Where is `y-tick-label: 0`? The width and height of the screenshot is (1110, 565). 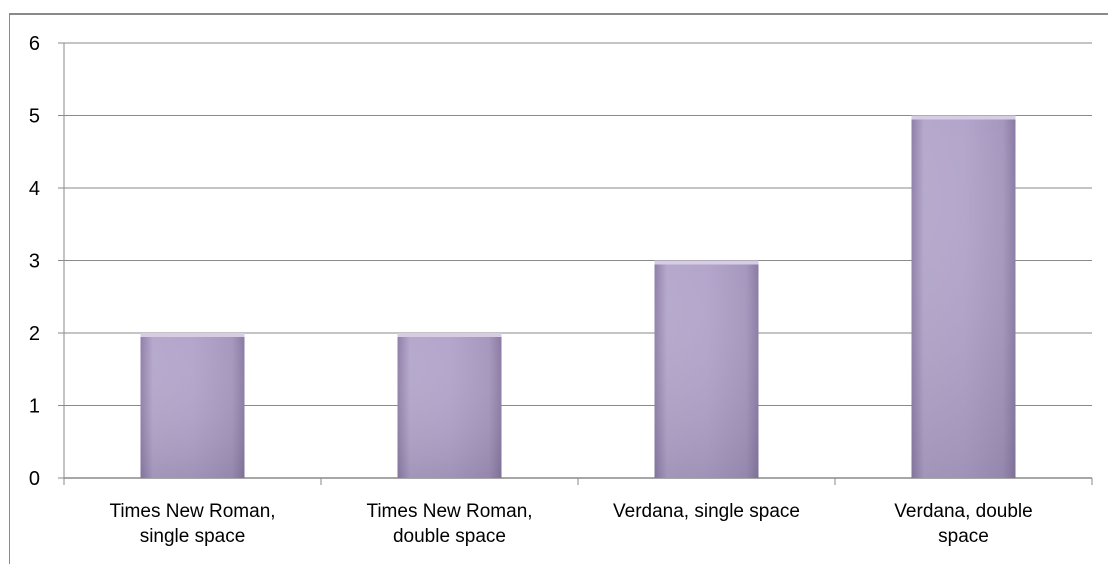 y-tick-label: 0 is located at coordinates (34, 479).